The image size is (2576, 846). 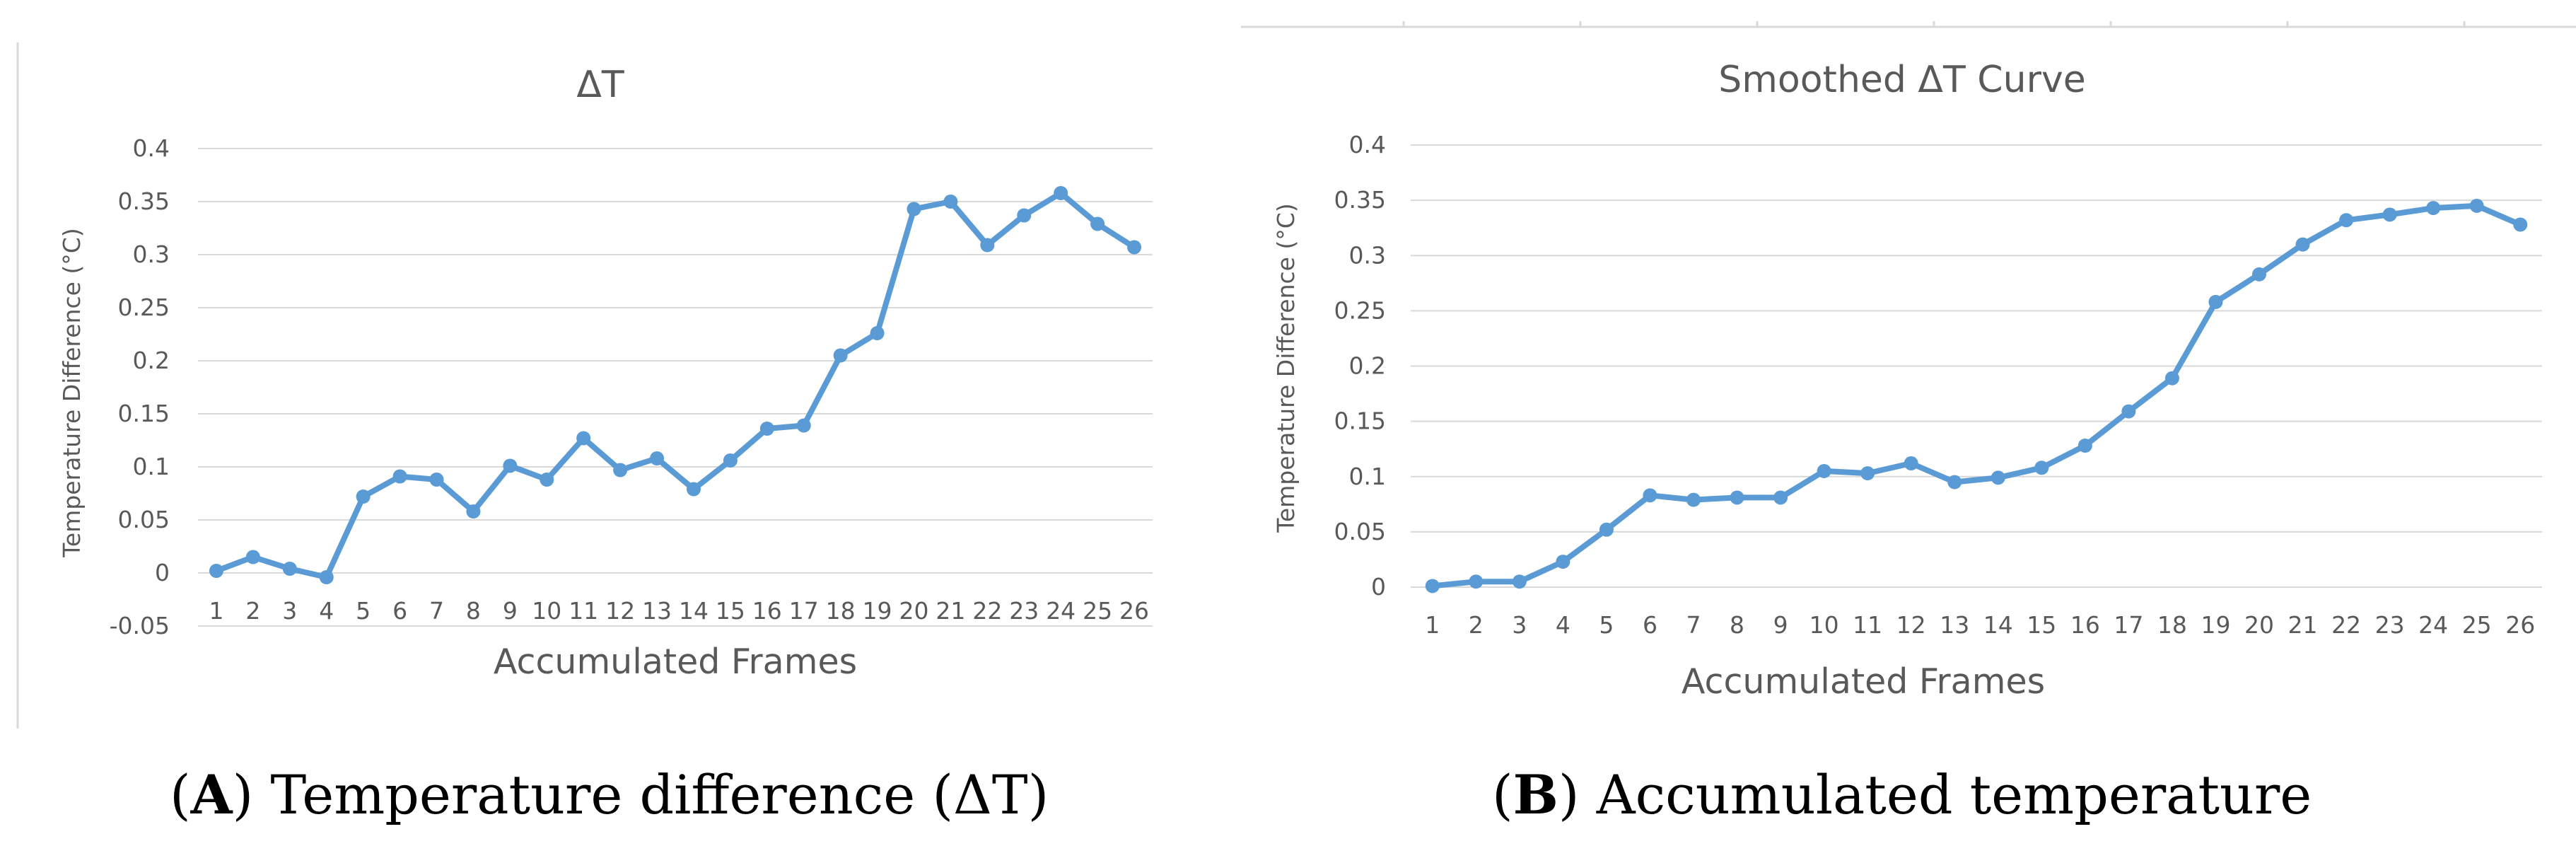 I want to click on x-tick-label: 14, so click(x=1998, y=625).